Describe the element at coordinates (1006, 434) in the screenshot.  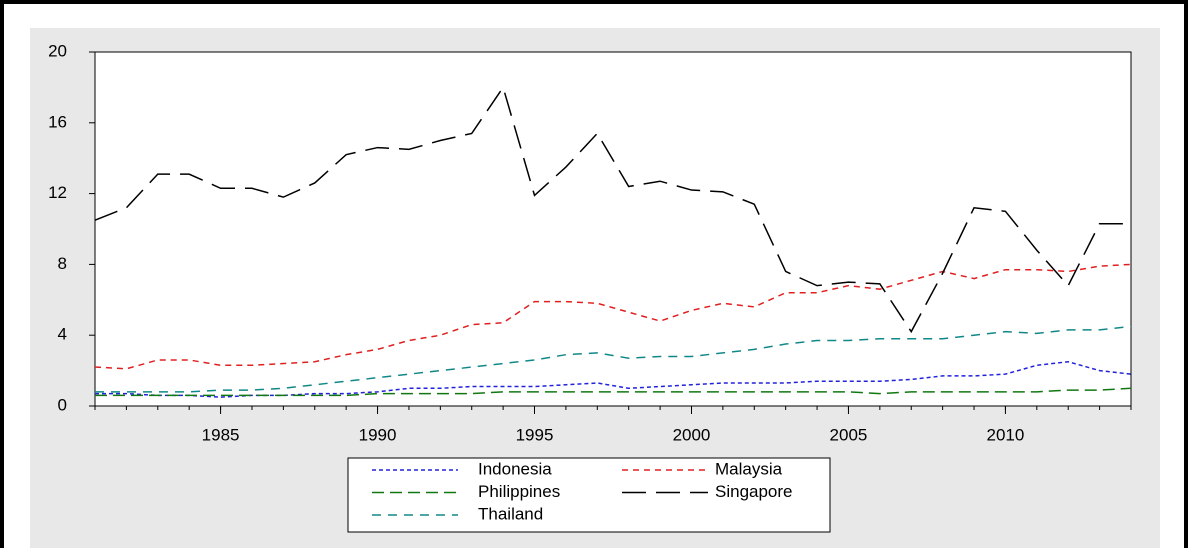
I see `x-tick-label: 2010` at that location.